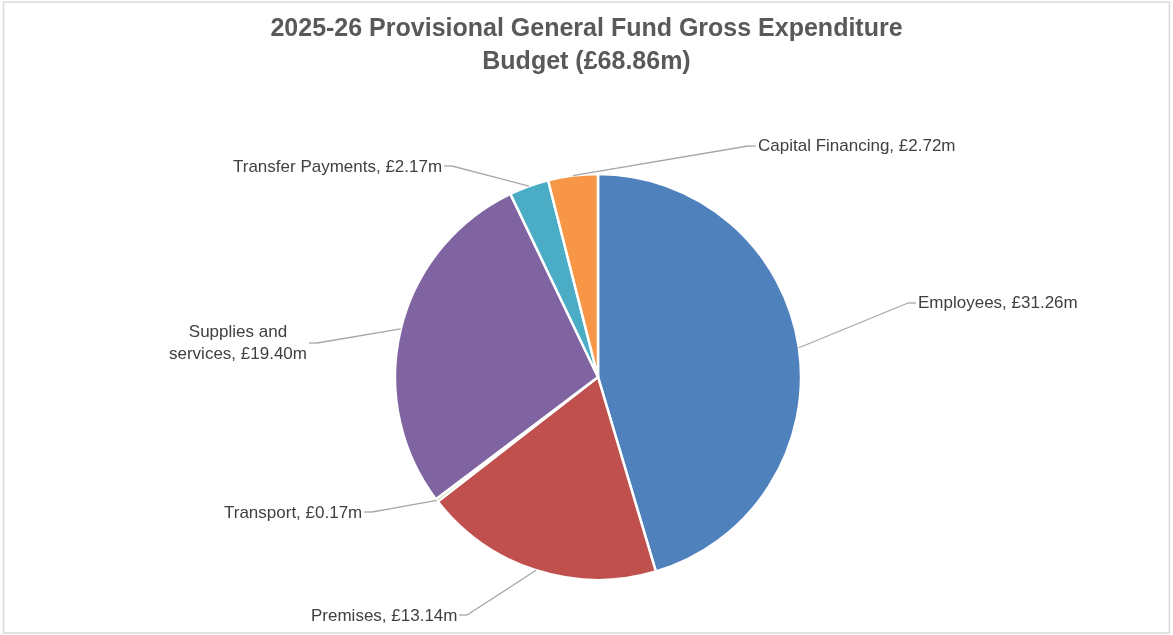 The image size is (1173, 635). Describe the element at coordinates (857, 145) in the screenshot. I see `slice-label: Capital Financing, £2.72m` at that location.